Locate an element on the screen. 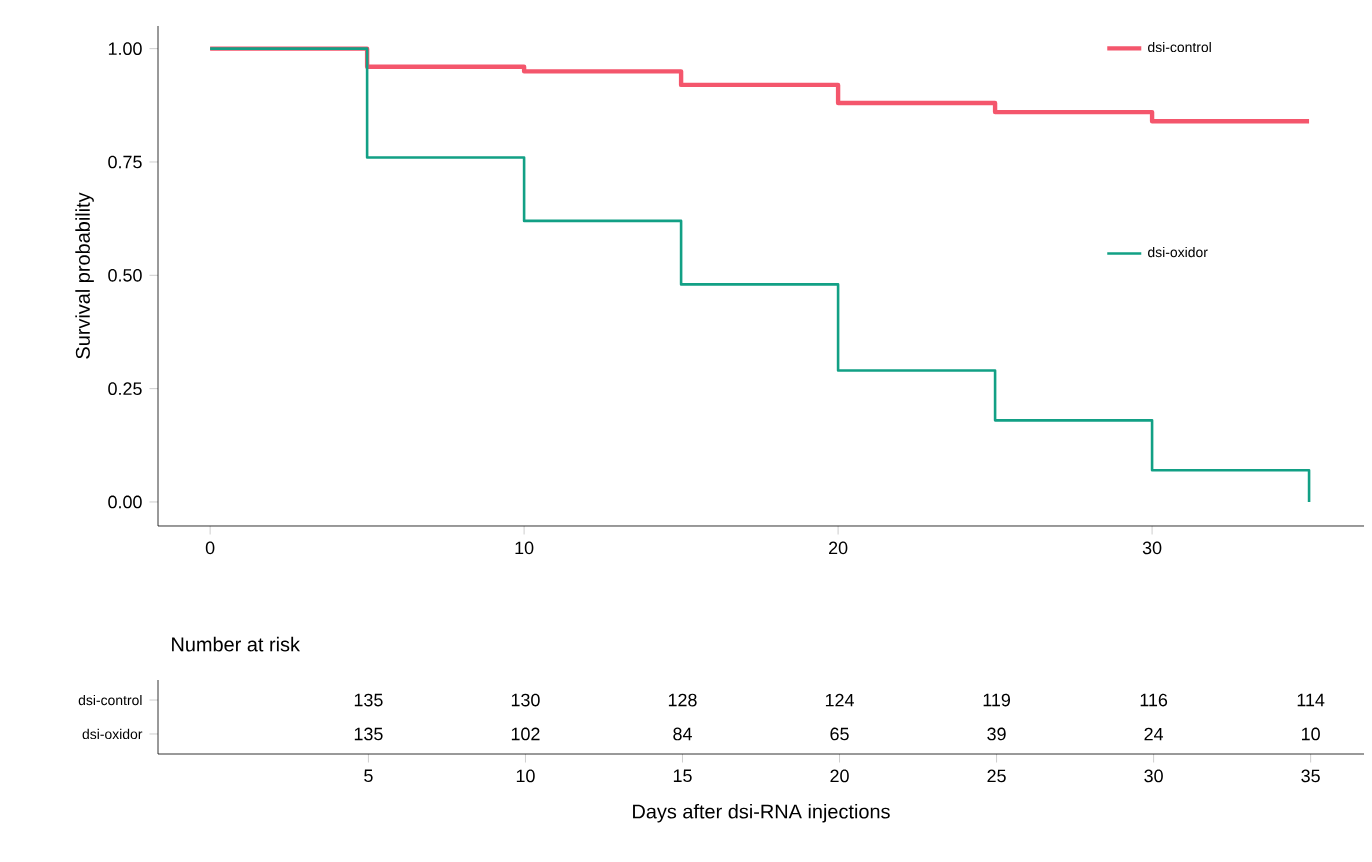 The width and height of the screenshot is (1372, 862). data-label: 10 is located at coordinates (1311, 734).